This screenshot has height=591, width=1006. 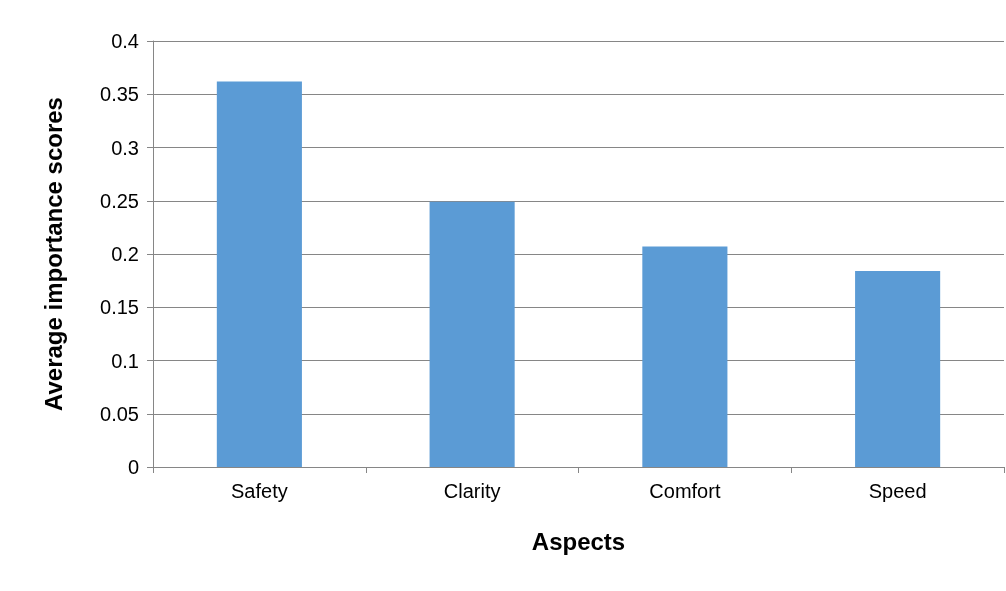 I want to click on y-tick-label: 0.3, so click(x=125, y=147).